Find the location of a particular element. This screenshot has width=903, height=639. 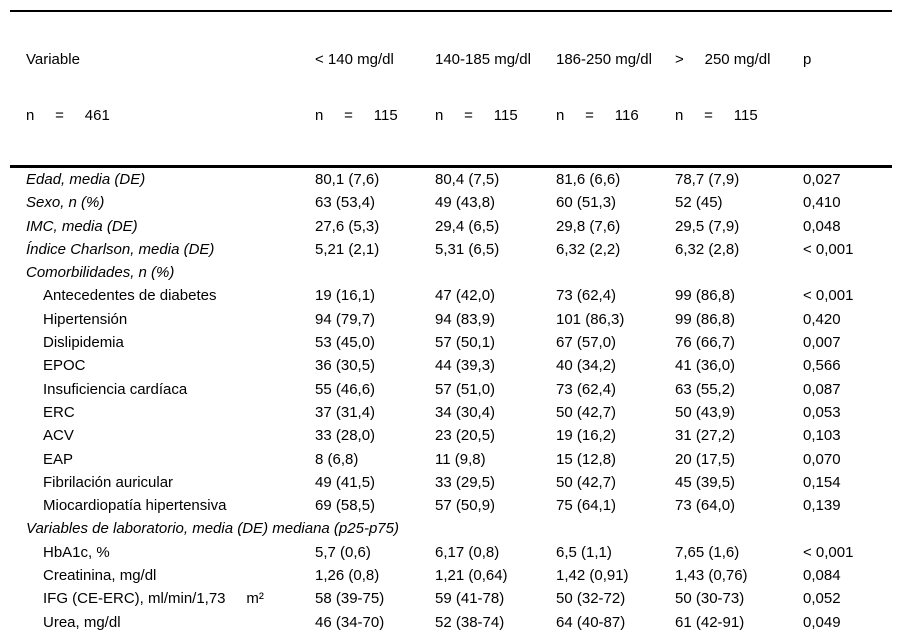

header-group-2-n: n = 115 is located at coordinates (476, 115).